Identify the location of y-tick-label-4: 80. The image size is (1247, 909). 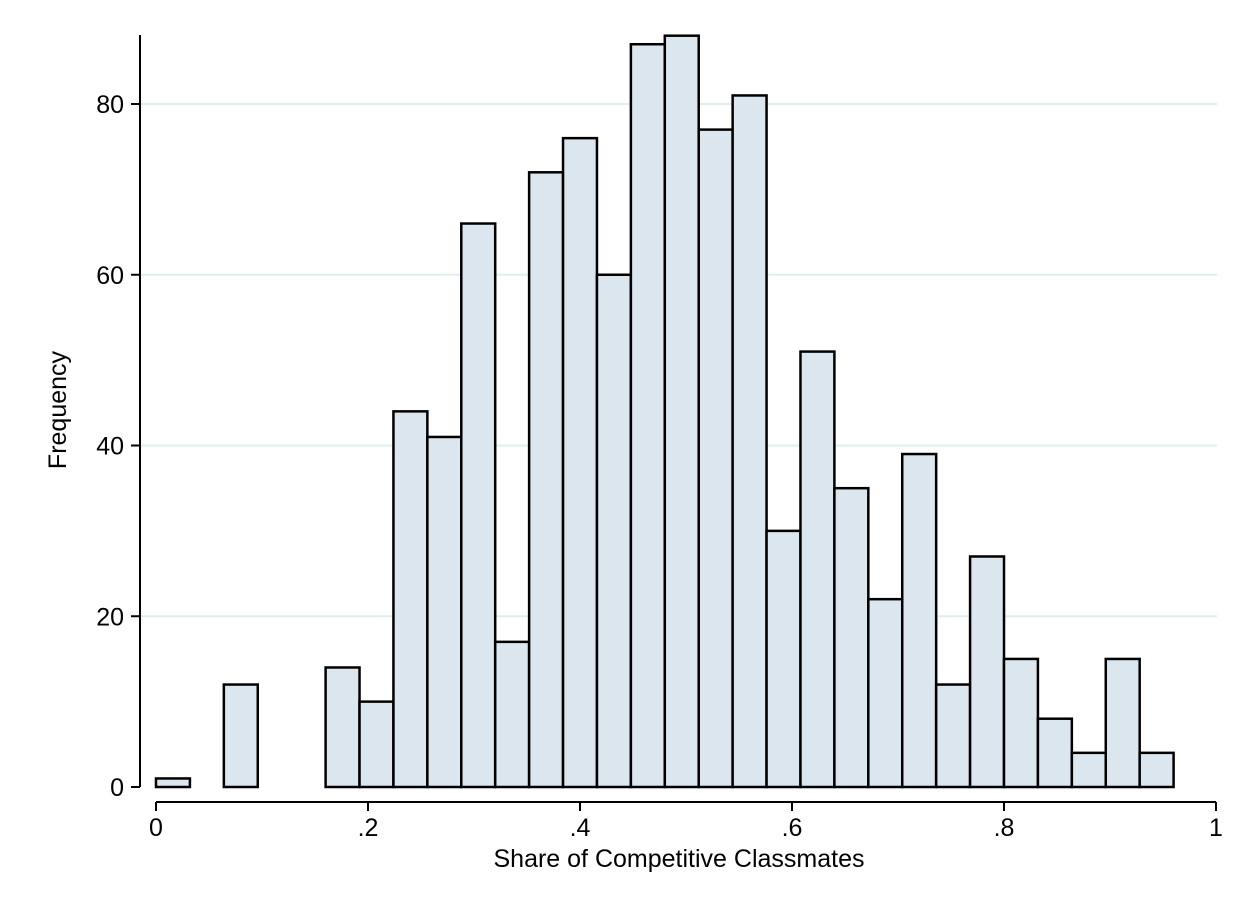
(110, 105).